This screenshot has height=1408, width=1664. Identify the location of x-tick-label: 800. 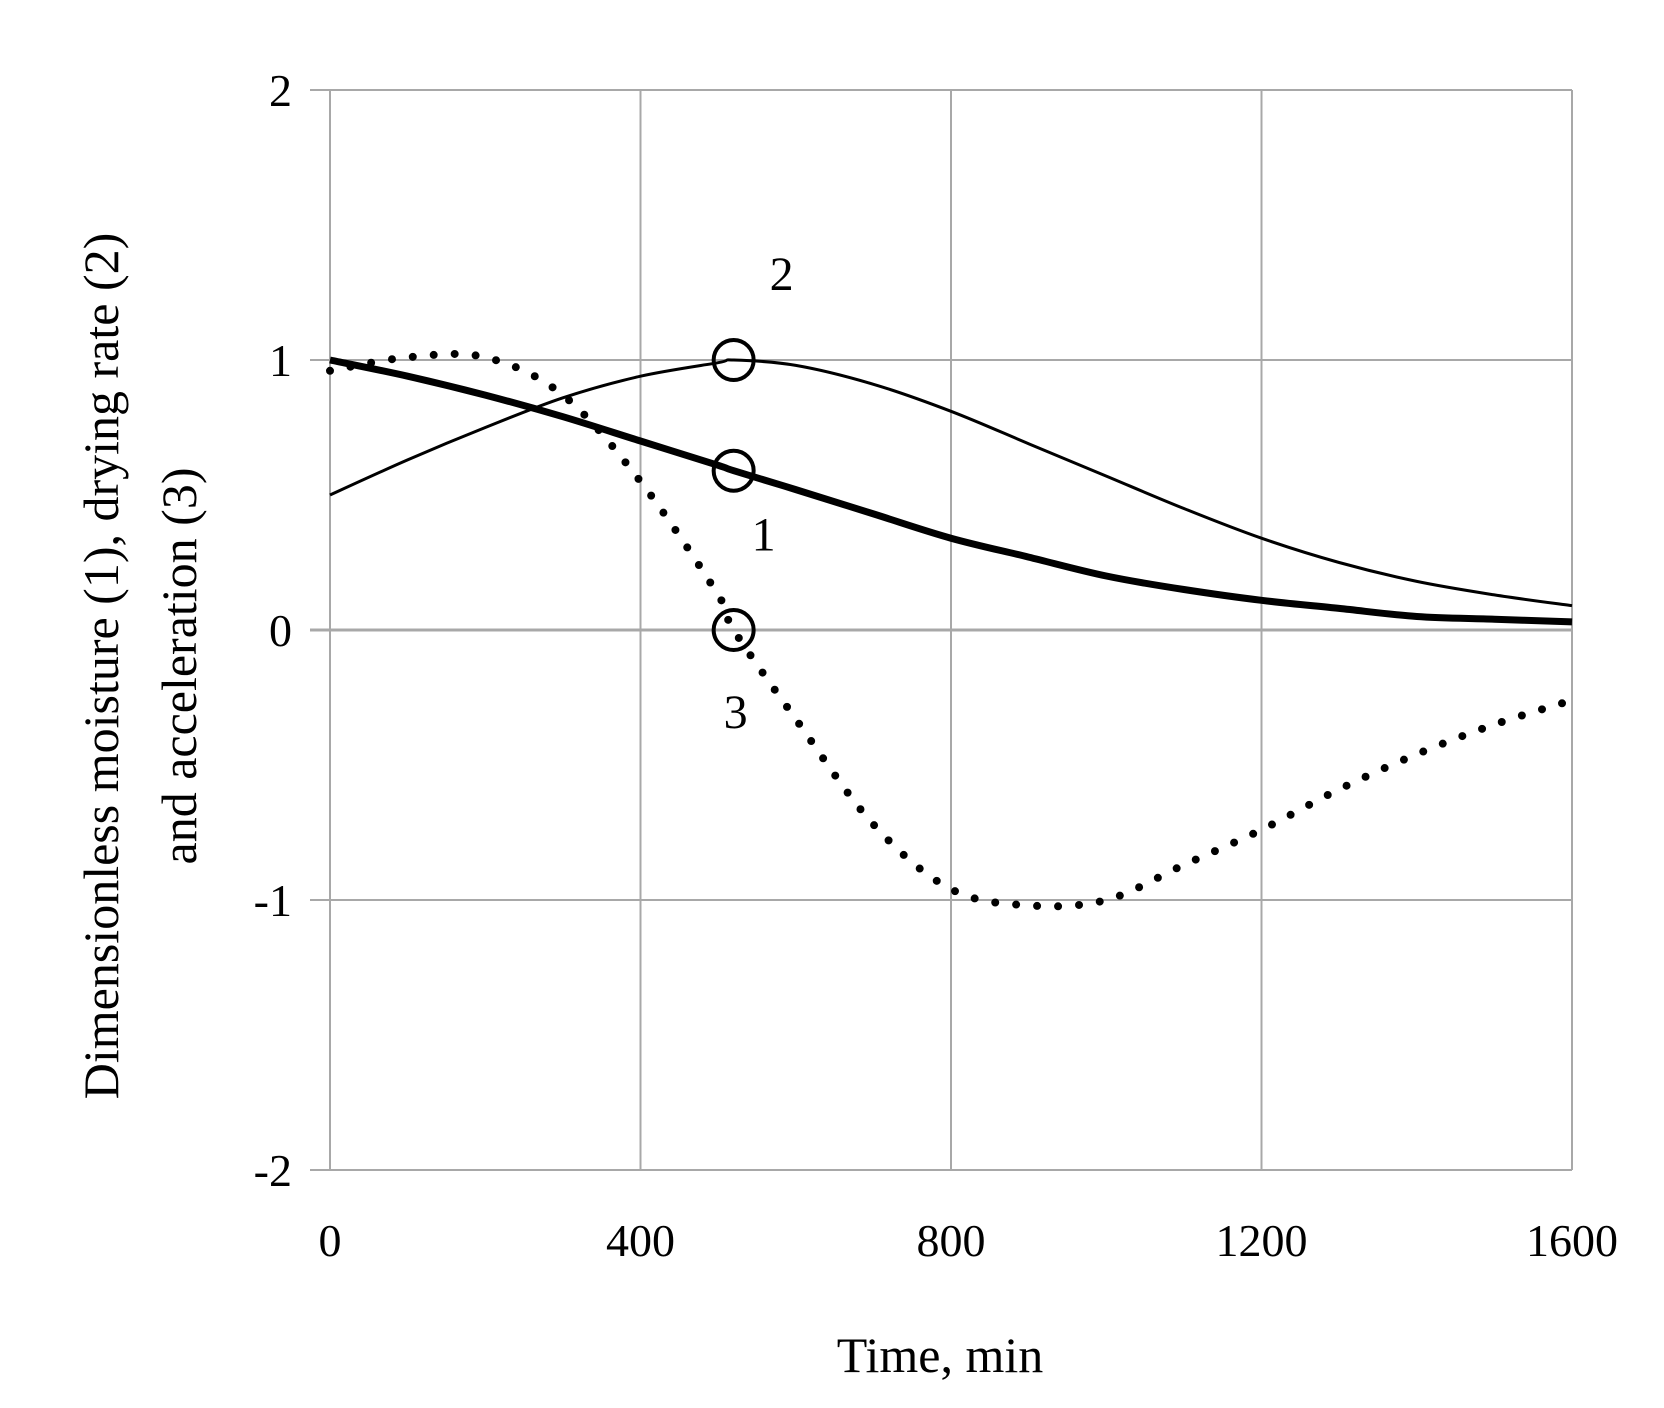
(951, 1240).